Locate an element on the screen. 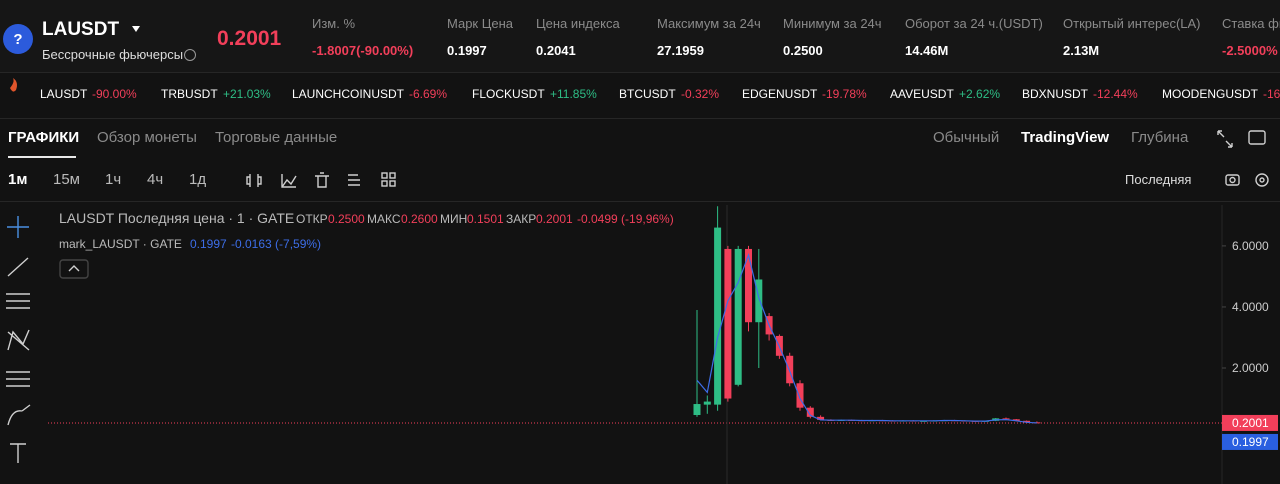  stat-label: Марк Цена is located at coordinates (480, 23).